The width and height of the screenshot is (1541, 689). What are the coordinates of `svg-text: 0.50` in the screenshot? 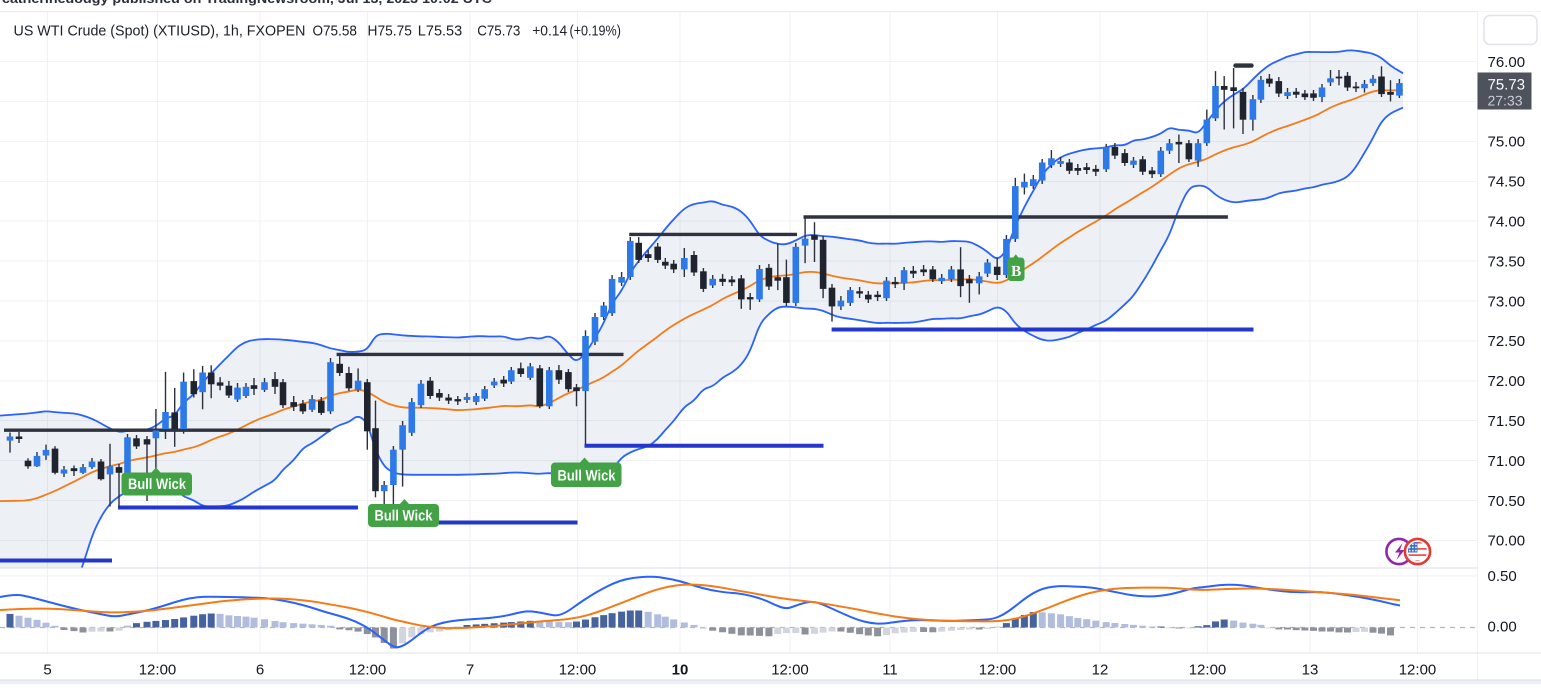 It's located at (1502, 576).